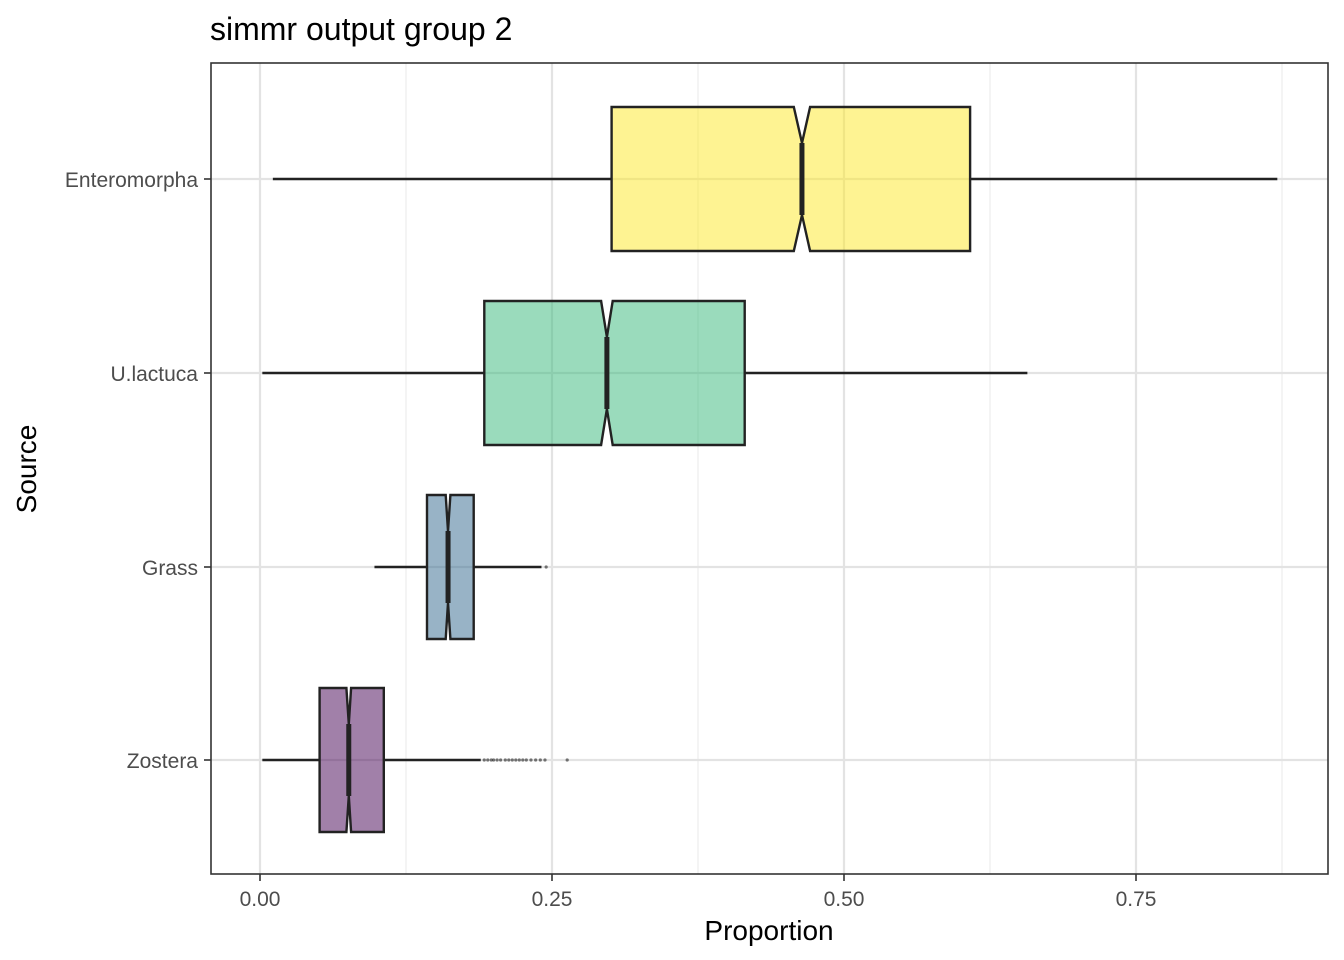  What do you see at coordinates (698, 892) in the screenshot?
I see `x-axis: 0.00 0.25 0.50 0.75` at bounding box center [698, 892].